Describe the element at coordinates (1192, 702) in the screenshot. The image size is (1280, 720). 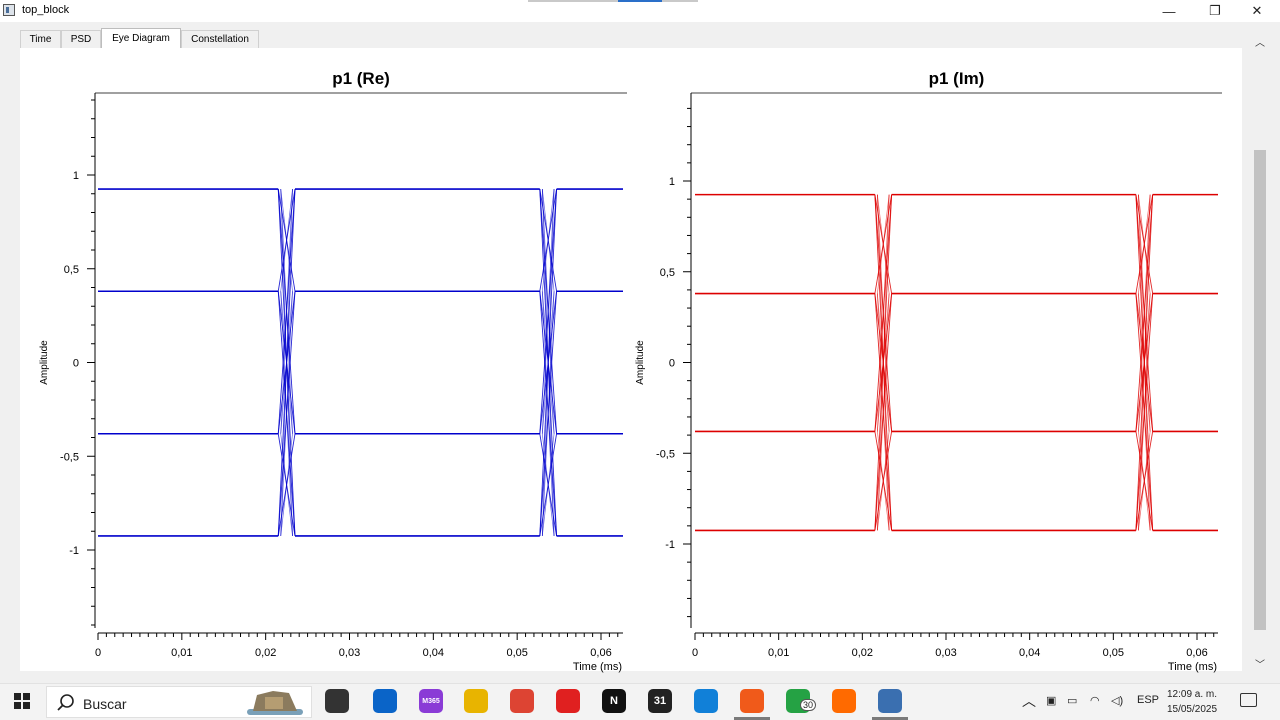
I see `clock: 12:09 a. m. 15/05/2025` at that location.